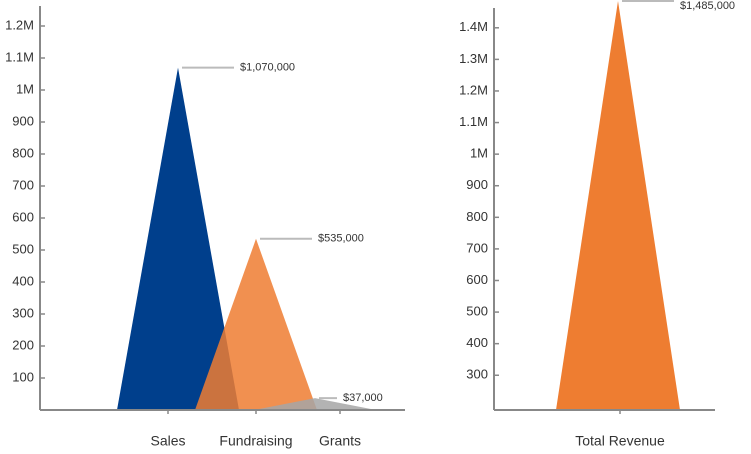 The height and width of the screenshot is (454, 751). Describe the element at coordinates (707, 6) in the screenshot. I see `data-label: $1,485,000` at that location.